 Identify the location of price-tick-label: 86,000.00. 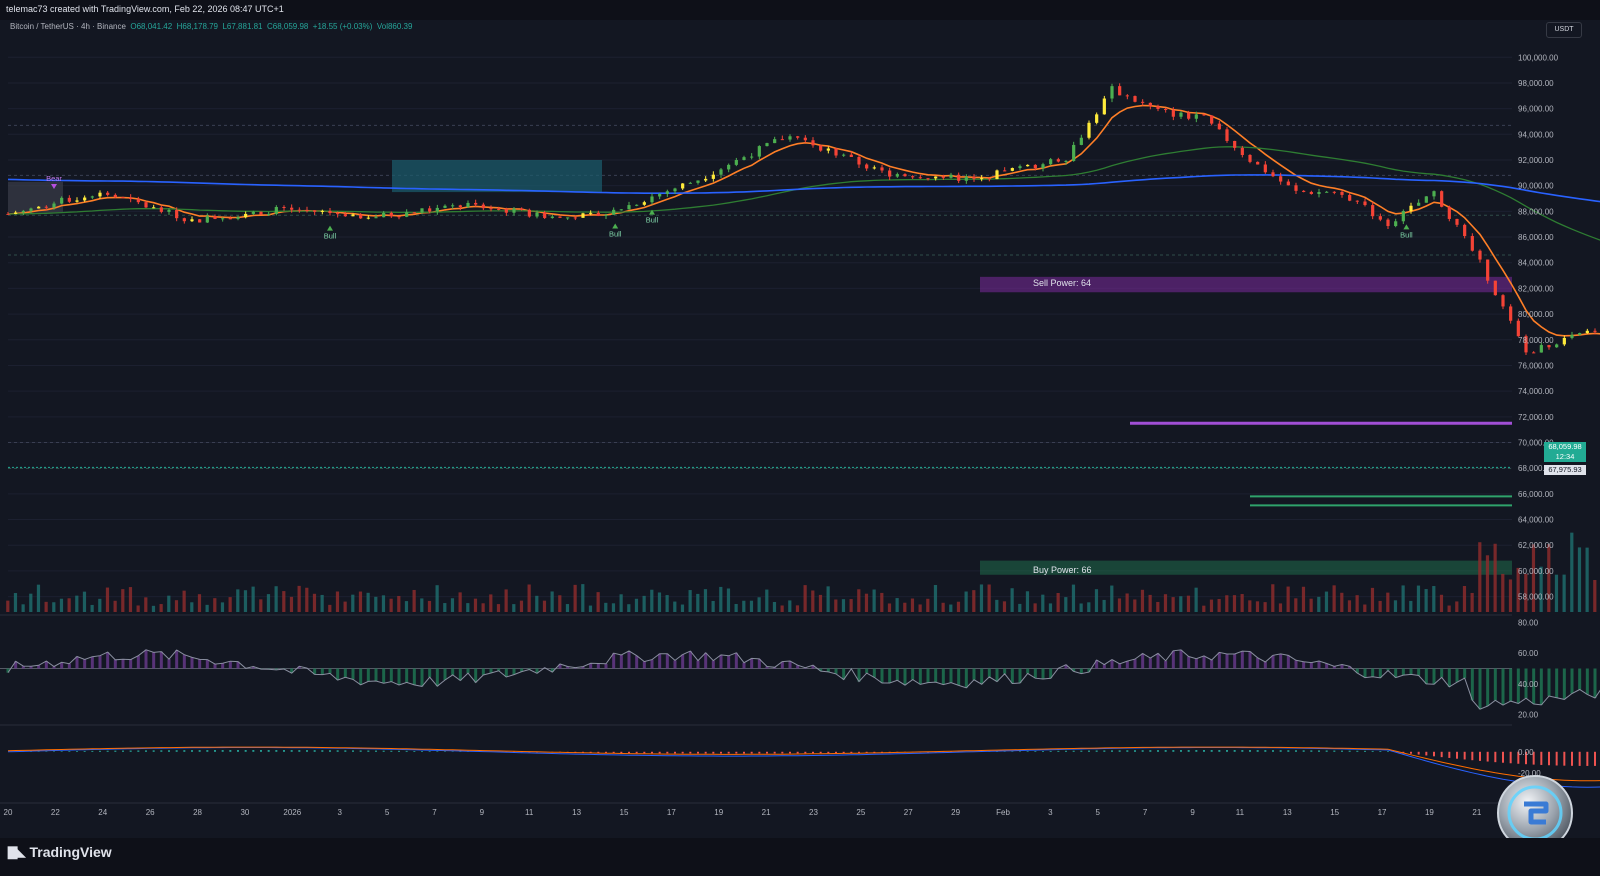
(1536, 237).